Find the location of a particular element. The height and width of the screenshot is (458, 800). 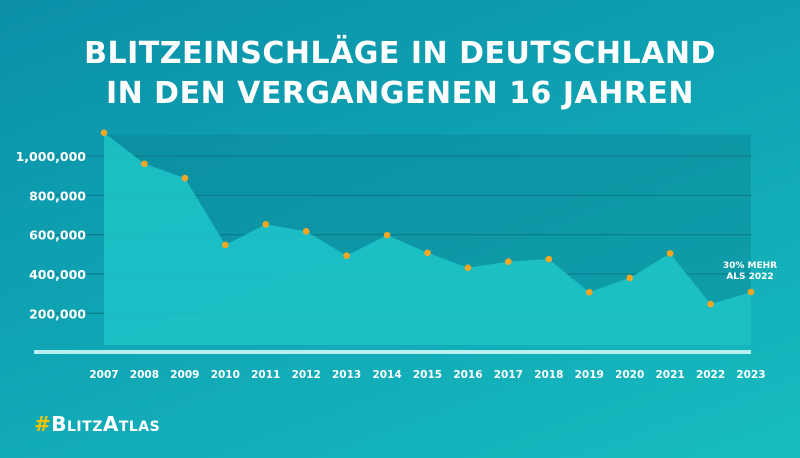

y-tick-label: 800,000 is located at coordinates (57, 195).